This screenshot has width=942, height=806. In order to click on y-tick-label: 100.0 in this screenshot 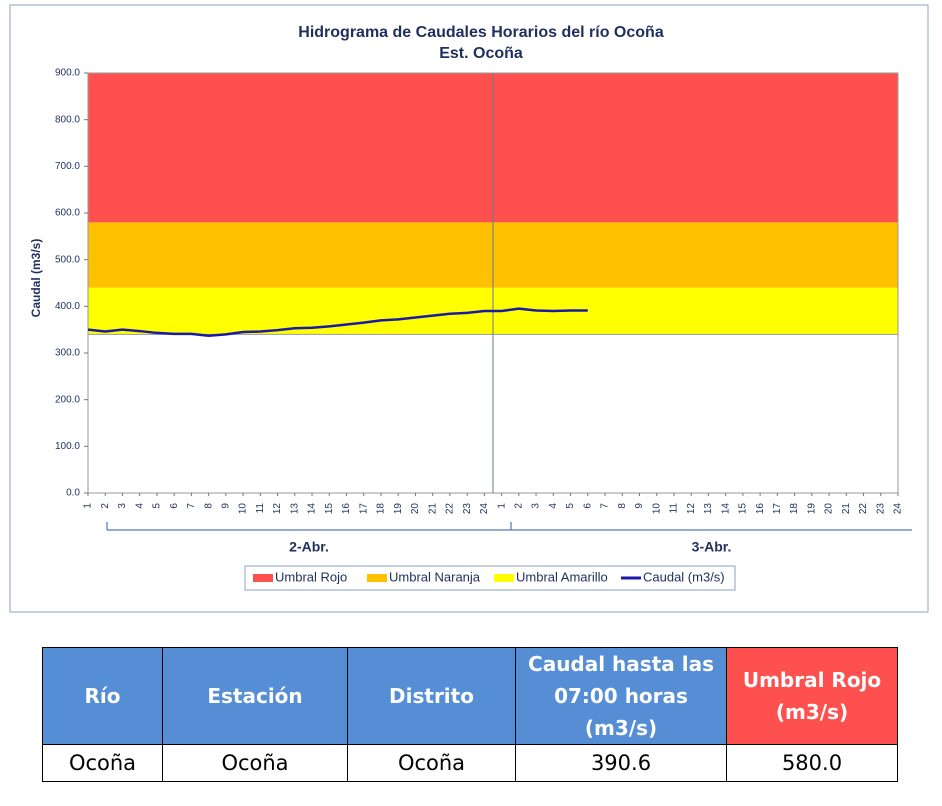, I will do `click(67, 446)`.